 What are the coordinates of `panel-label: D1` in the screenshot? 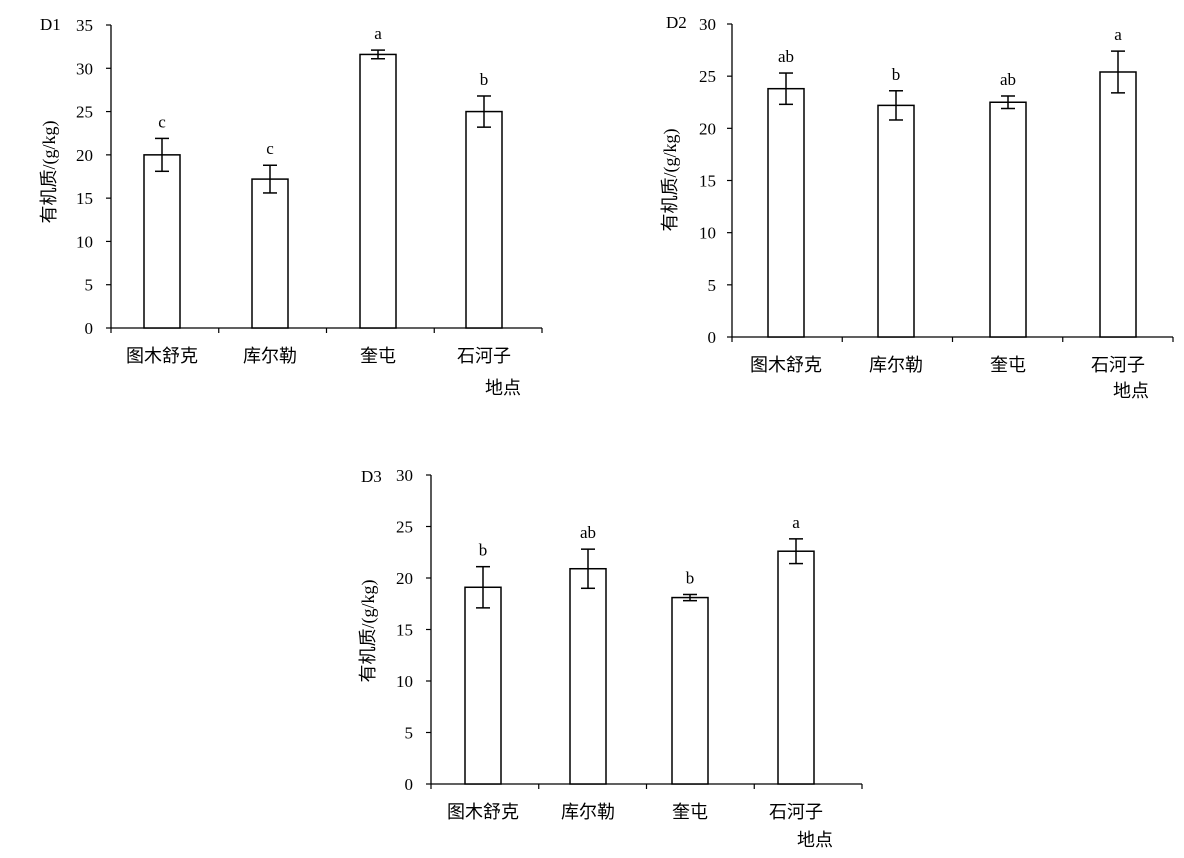 It's located at (50, 24).